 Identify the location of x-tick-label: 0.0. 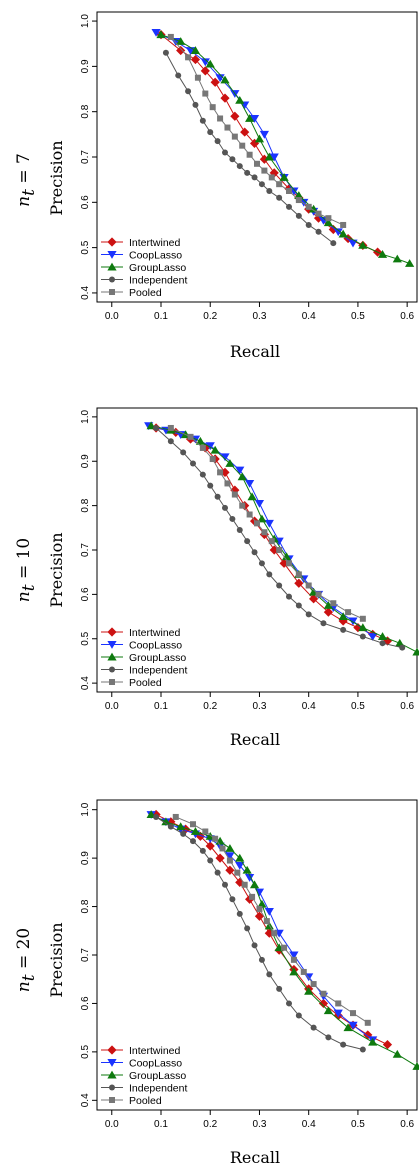
(112, 1124).